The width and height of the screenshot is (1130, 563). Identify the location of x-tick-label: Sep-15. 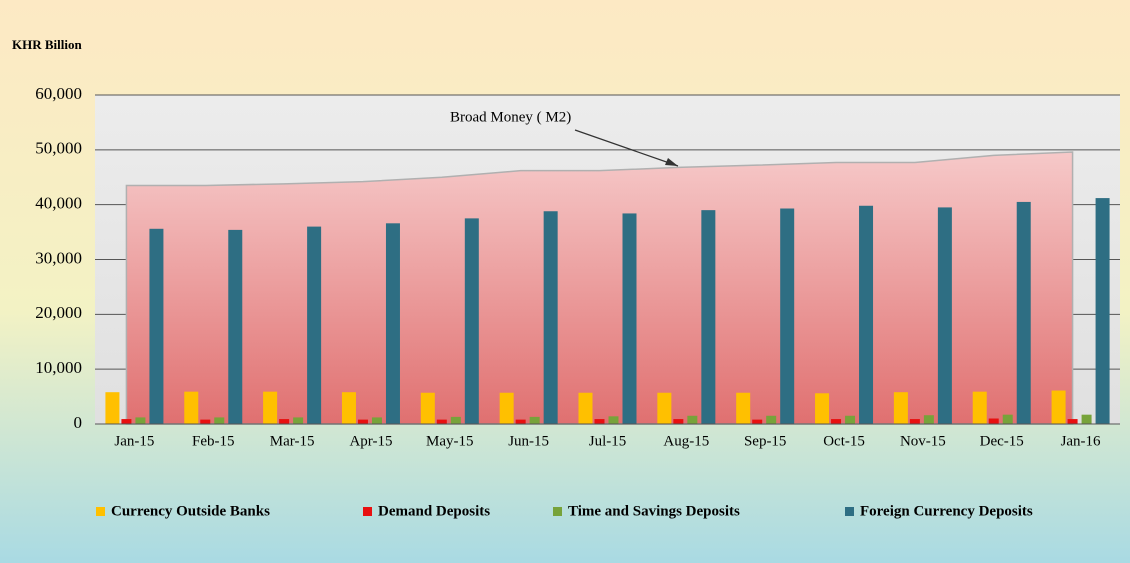
(765, 441).